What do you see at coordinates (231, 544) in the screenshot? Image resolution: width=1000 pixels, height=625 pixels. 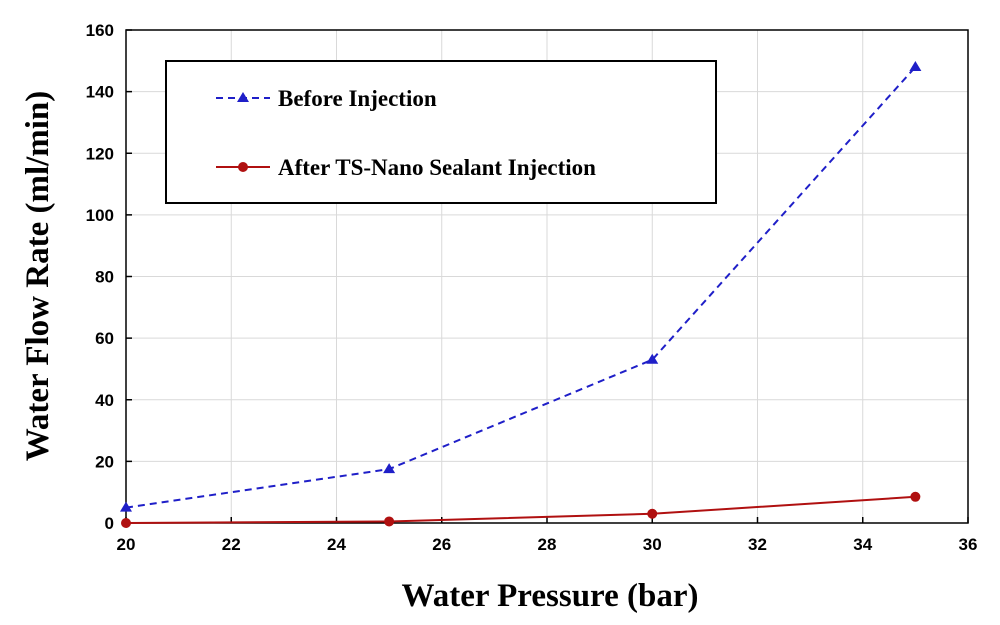 I see `x-tick-label: 22` at bounding box center [231, 544].